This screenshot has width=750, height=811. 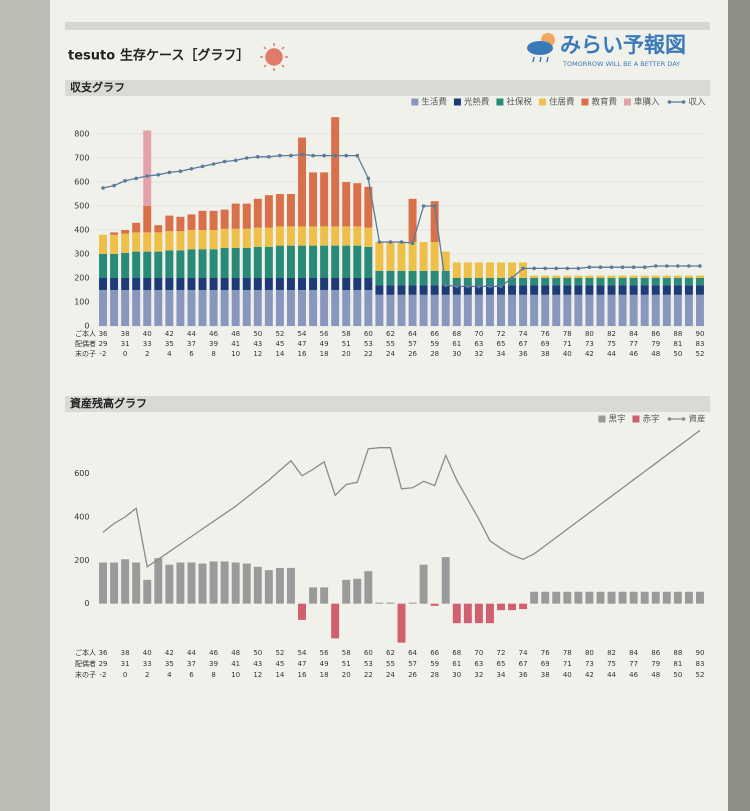 I want to click on x-tick-label: 68, so click(x=456, y=653).